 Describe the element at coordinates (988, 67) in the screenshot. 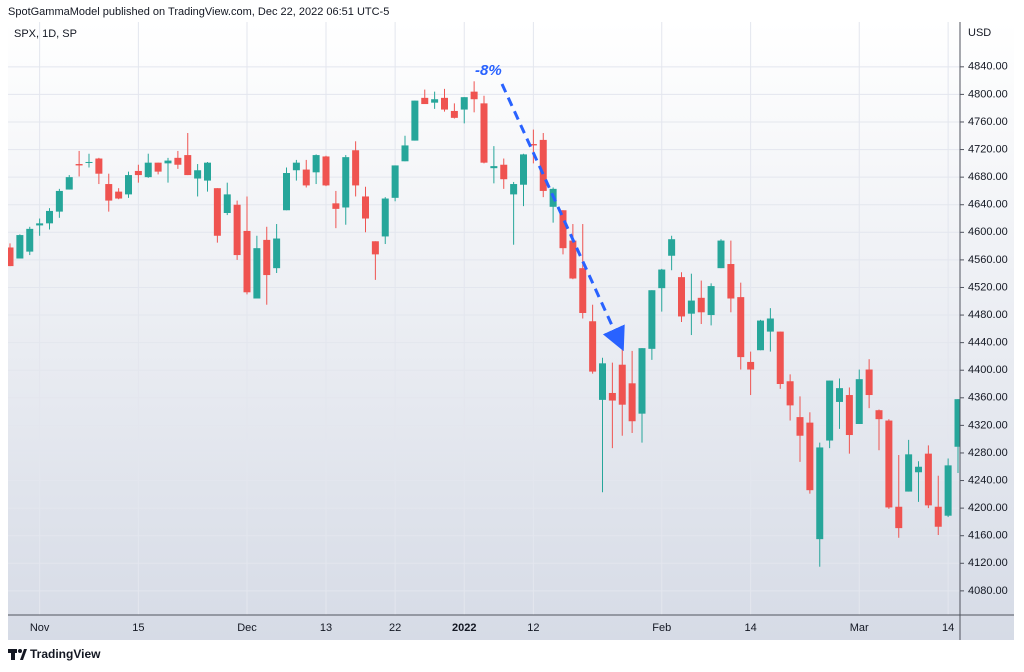

I see `y-tick-label: 4840.00` at that location.